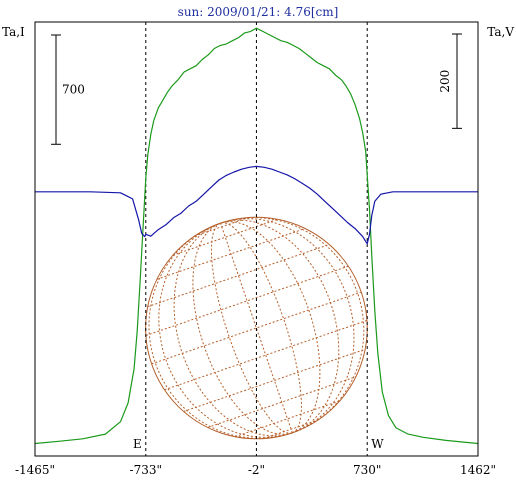 The image size is (516, 481). What do you see at coordinates (478, 470) in the screenshot?
I see `x-tick-label: 1462"` at bounding box center [478, 470].